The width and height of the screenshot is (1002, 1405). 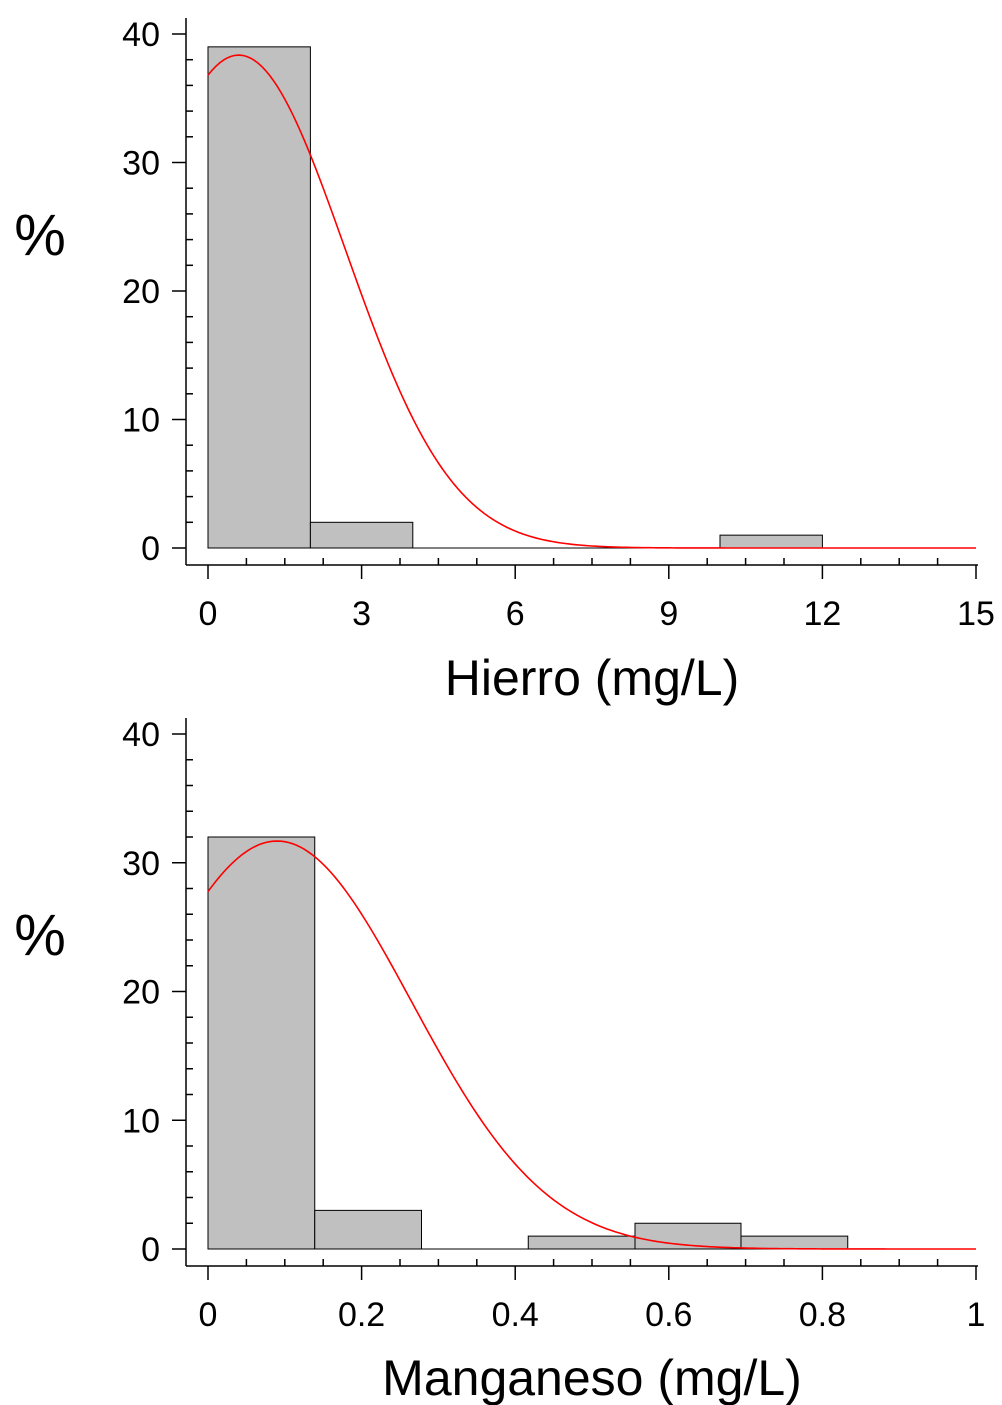 What do you see at coordinates (361, 614) in the screenshot?
I see `x-tick-label: 3` at bounding box center [361, 614].